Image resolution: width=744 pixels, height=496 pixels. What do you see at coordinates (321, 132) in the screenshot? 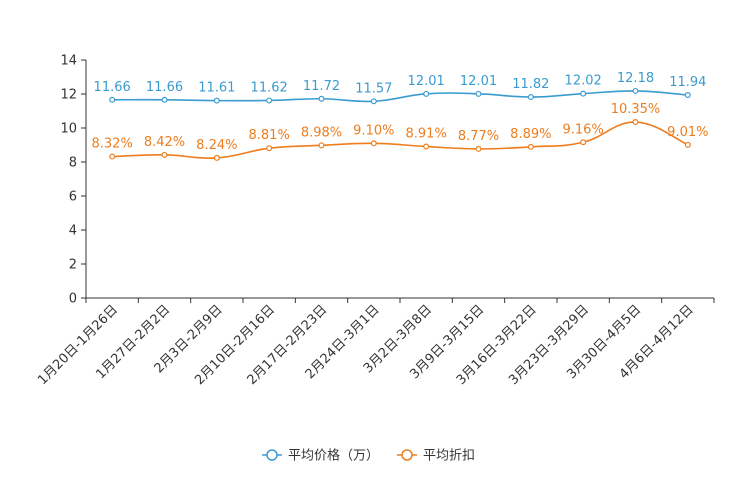
I see `data-label: 8.98%` at bounding box center [321, 132].